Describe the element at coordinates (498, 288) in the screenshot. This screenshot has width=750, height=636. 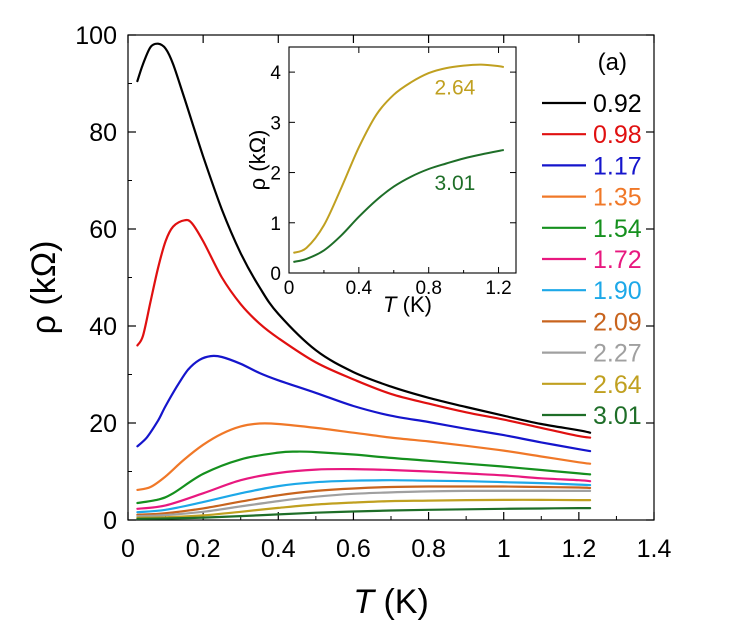
I see `inset-x-tick-label: 1.2` at that location.